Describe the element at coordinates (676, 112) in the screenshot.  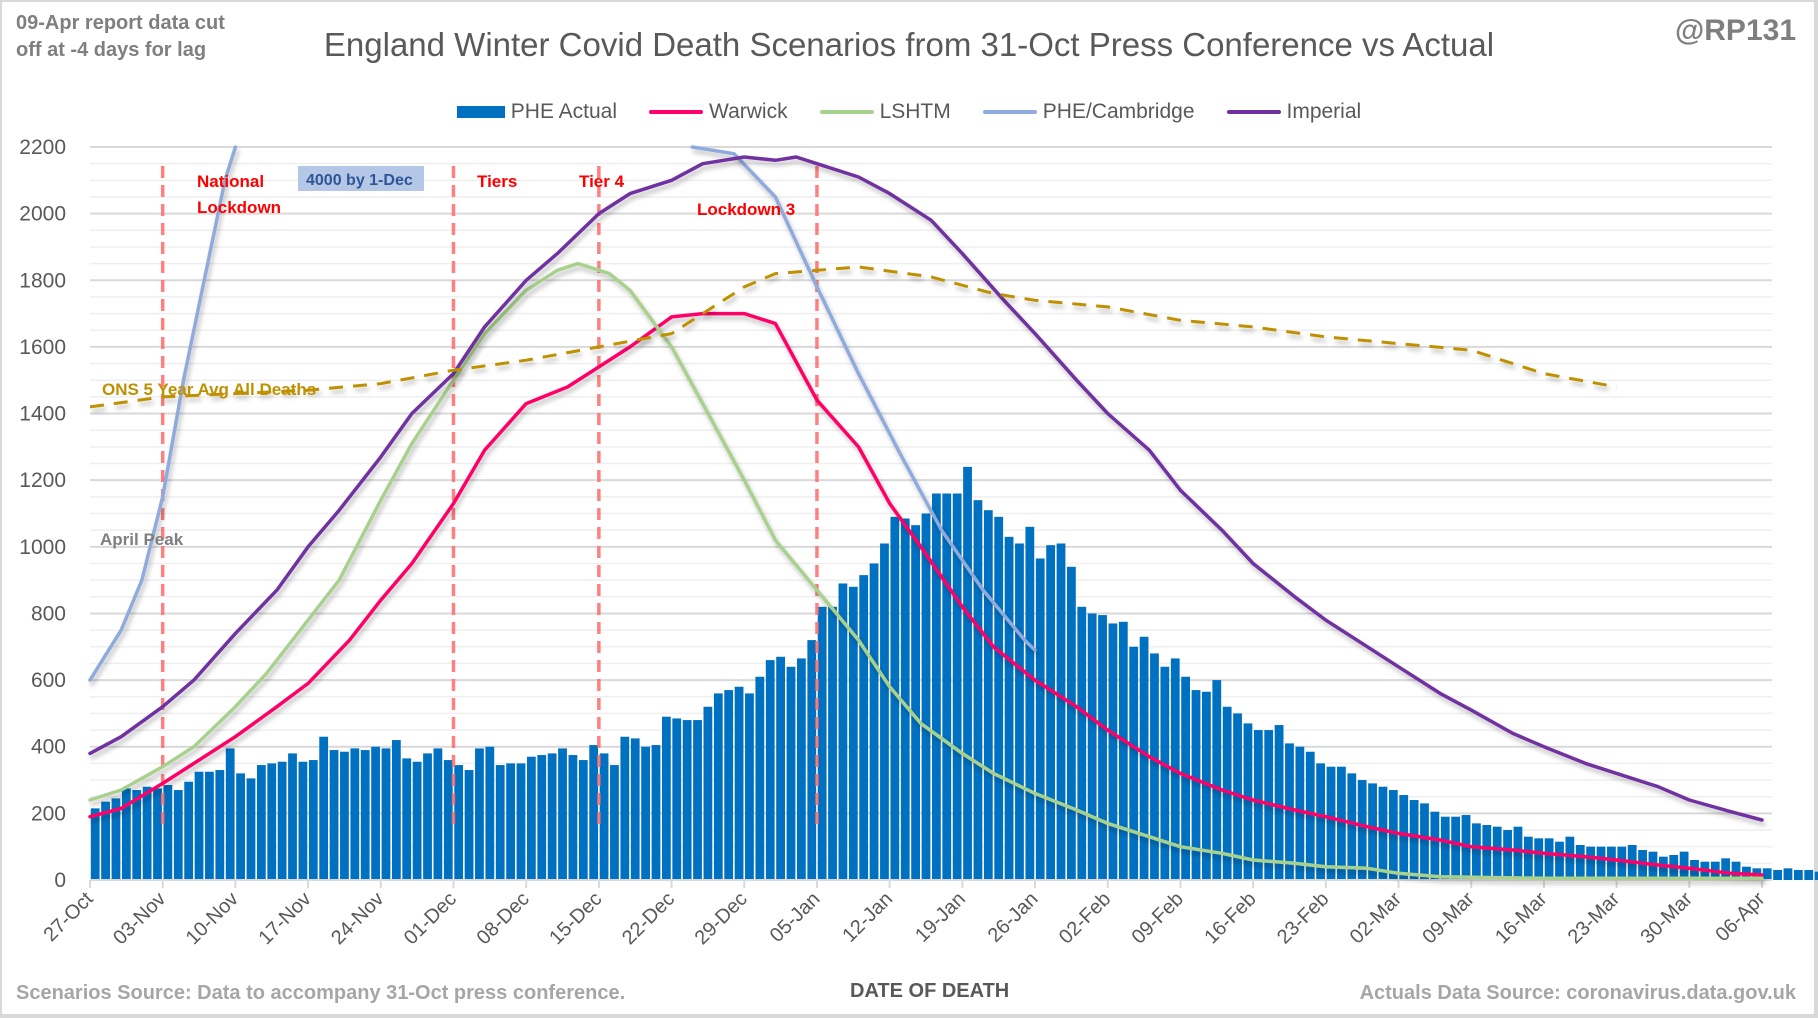
I see `legend-swatch-warwick` at that location.